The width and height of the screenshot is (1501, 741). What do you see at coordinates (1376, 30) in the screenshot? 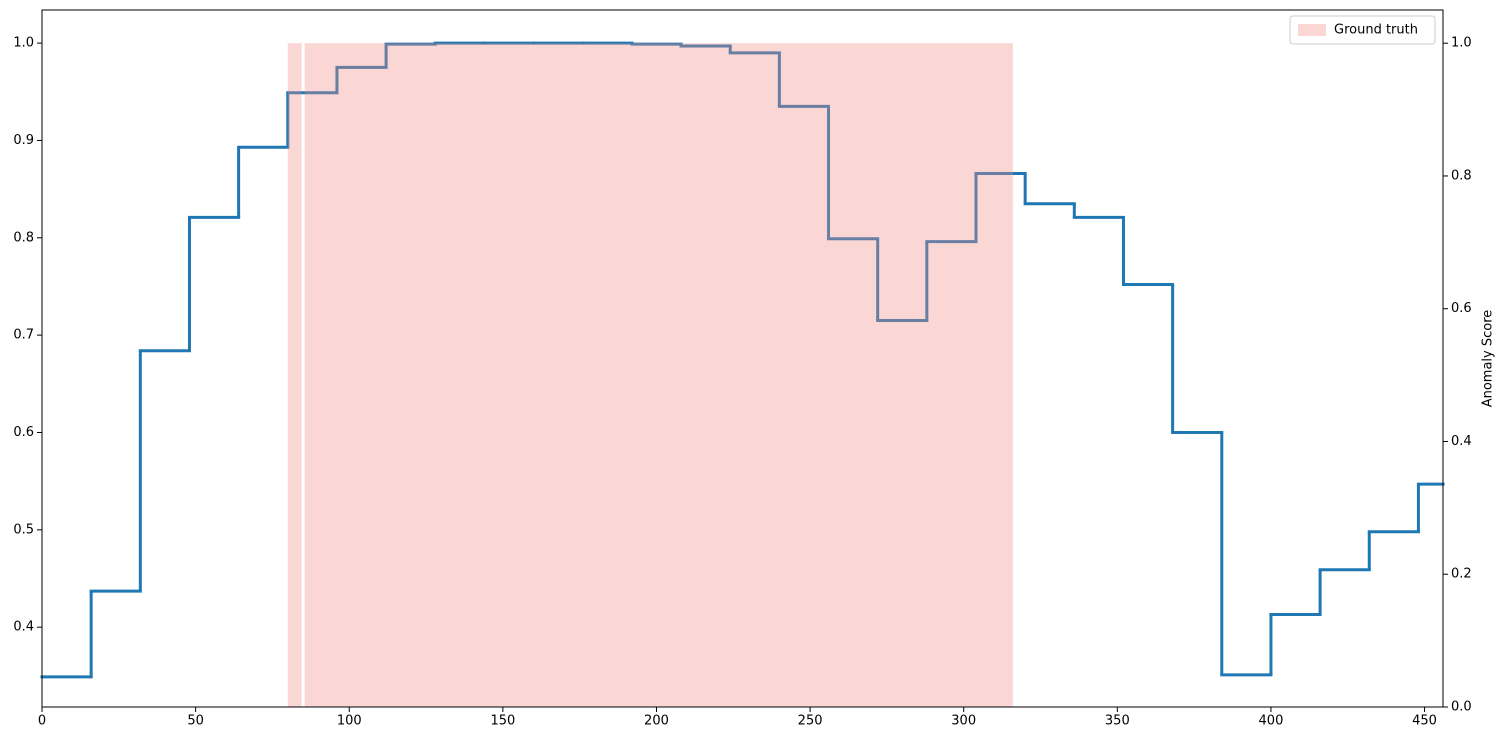
I see `legend-label: Ground truth` at bounding box center [1376, 30].